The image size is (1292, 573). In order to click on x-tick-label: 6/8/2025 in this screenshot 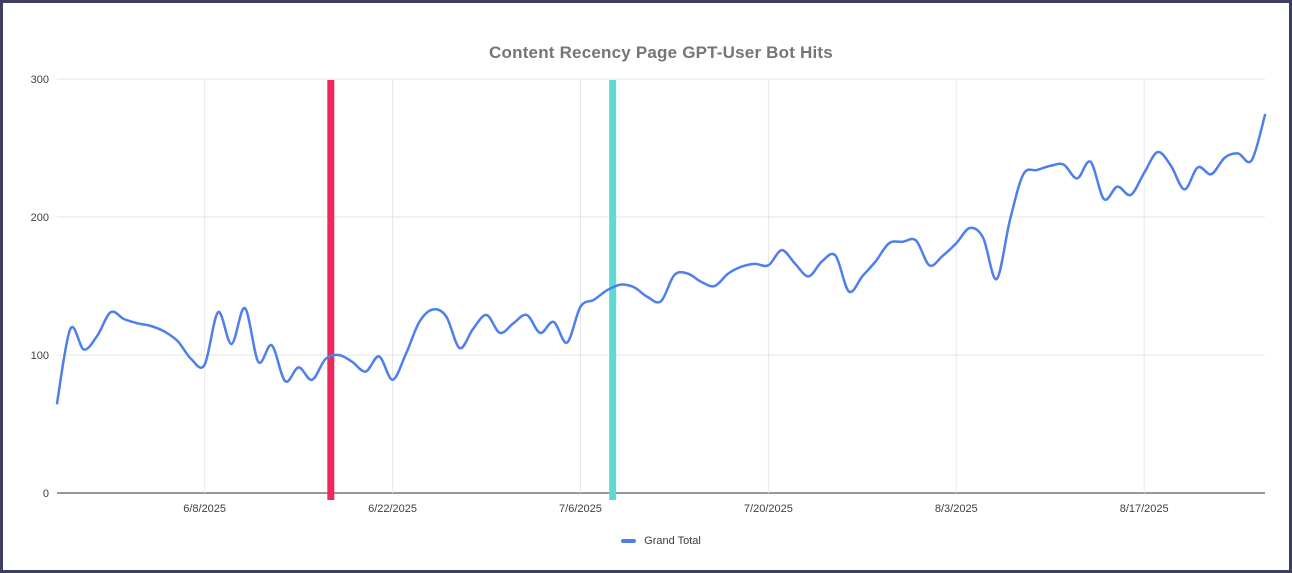, I will do `click(204, 509)`.